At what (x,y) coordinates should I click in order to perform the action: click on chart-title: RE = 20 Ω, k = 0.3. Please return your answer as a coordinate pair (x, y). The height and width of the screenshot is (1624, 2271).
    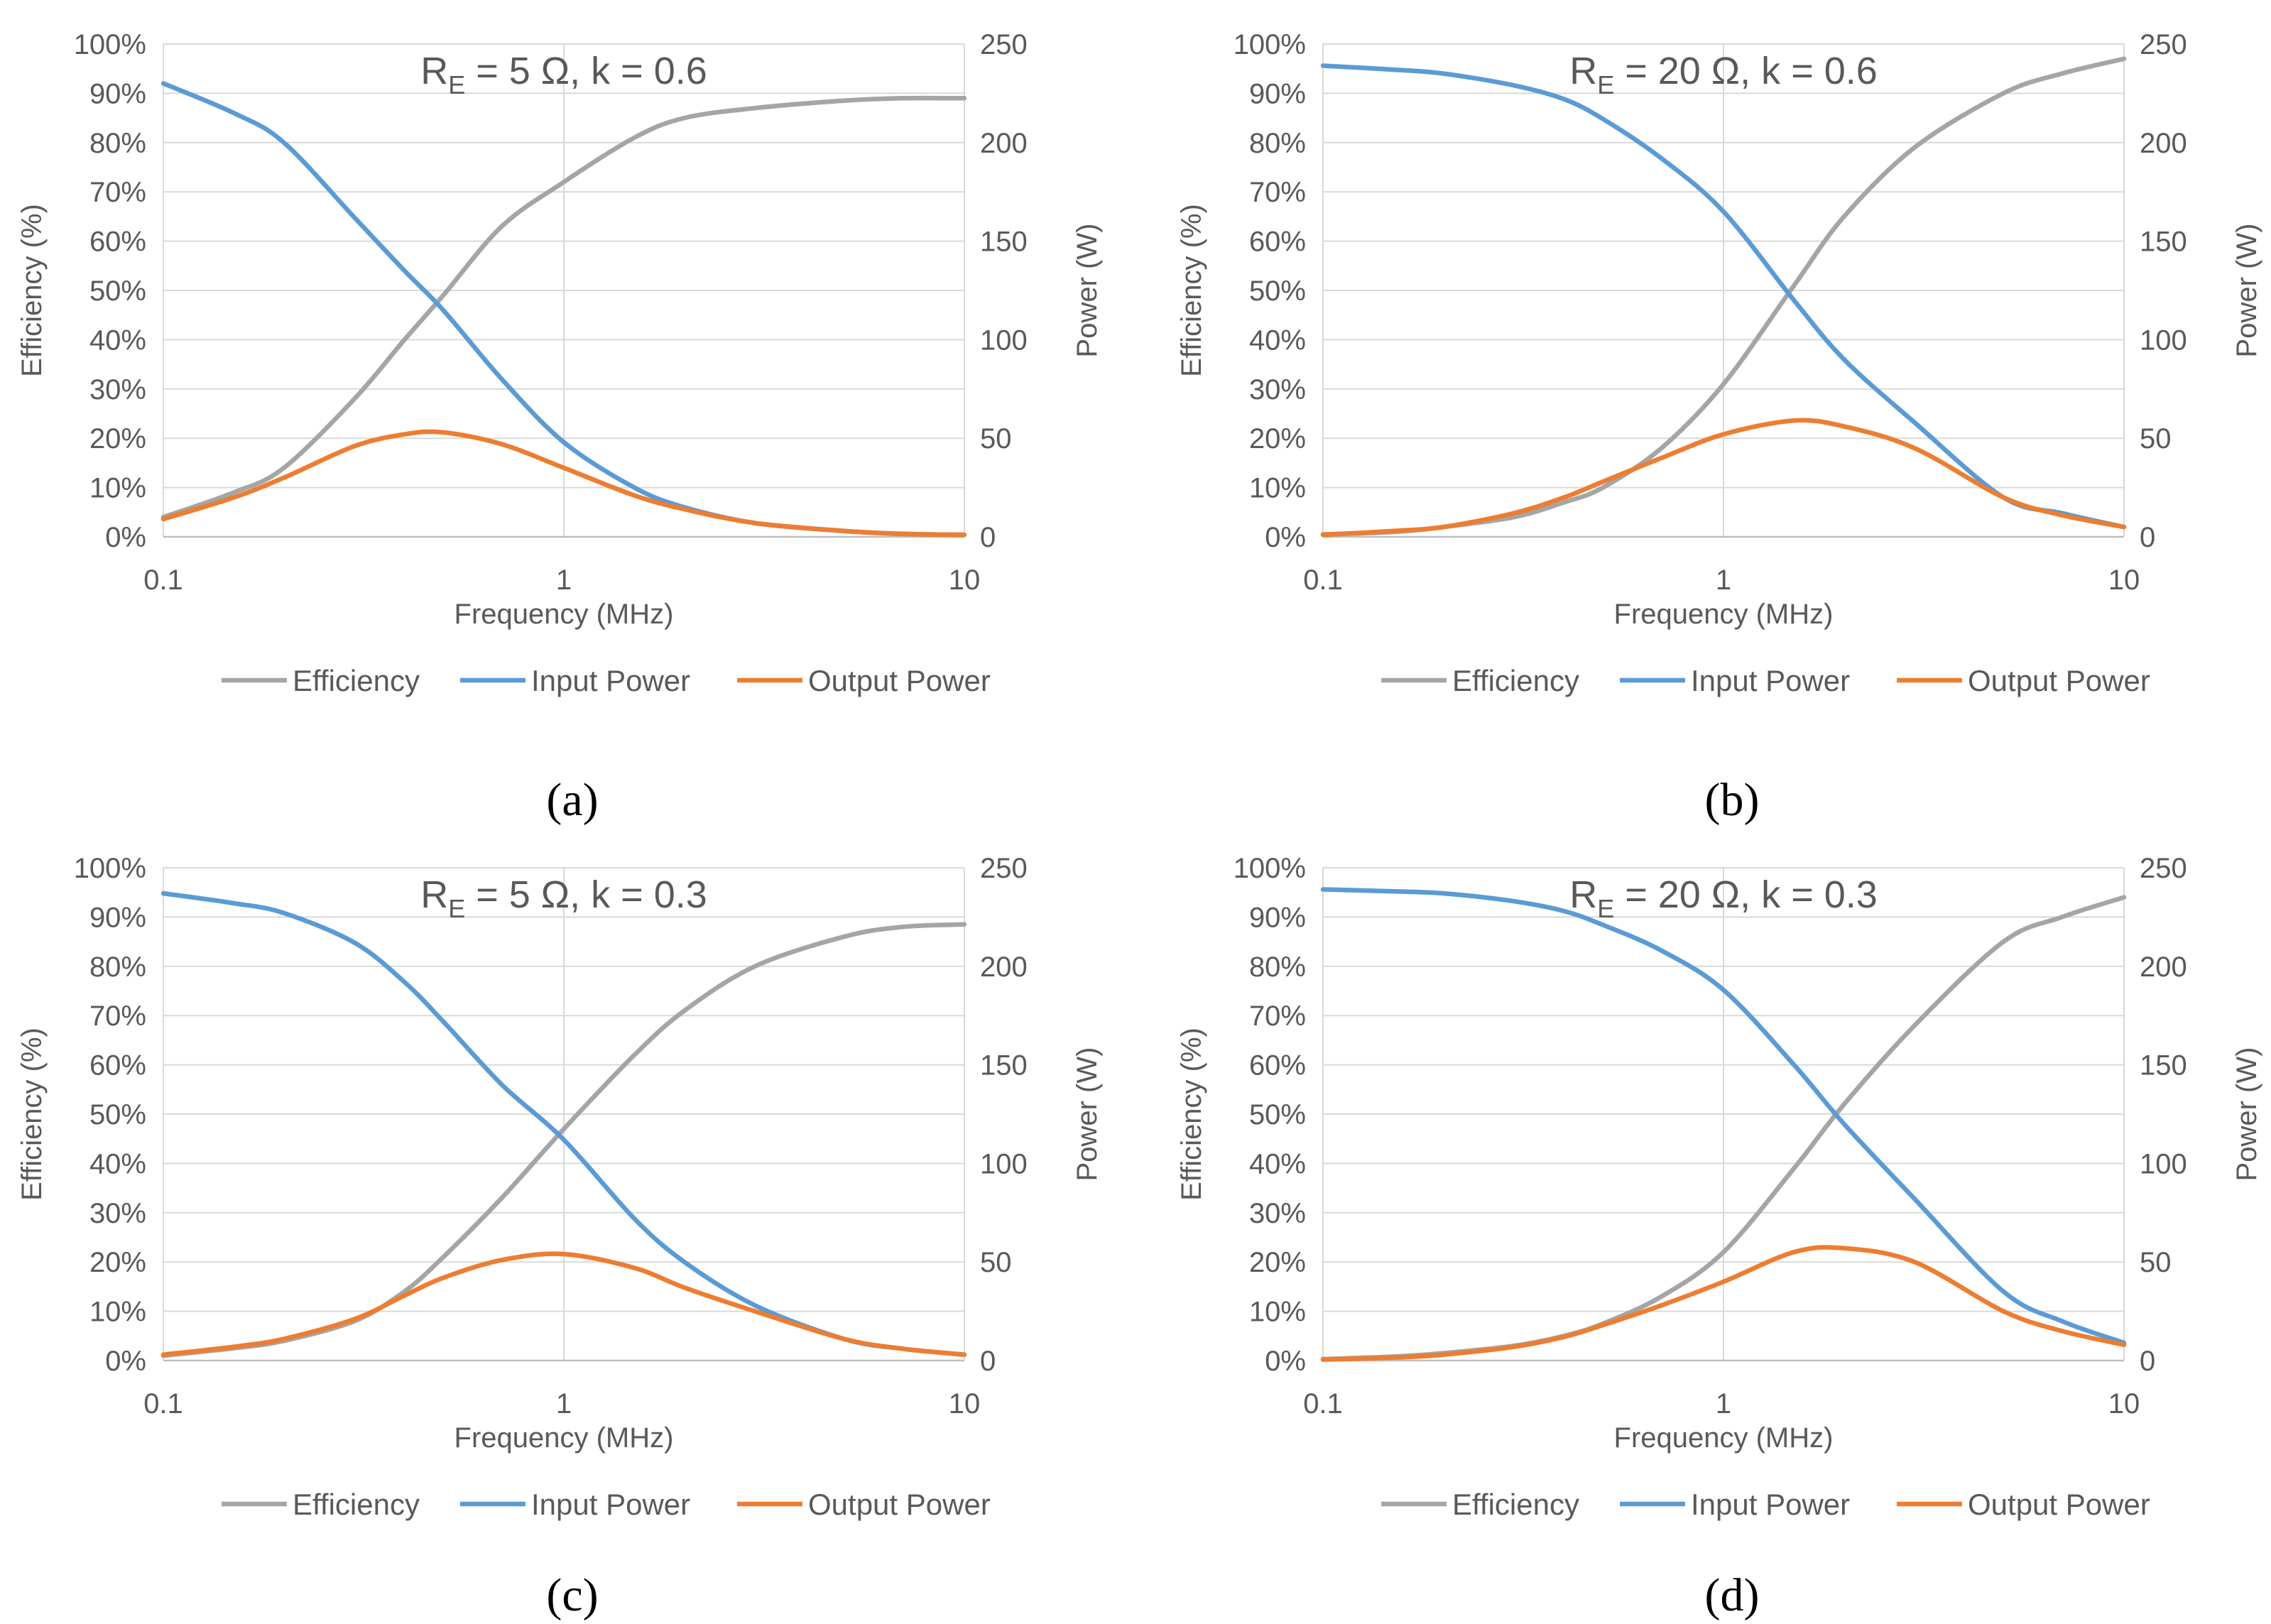
    Looking at the image, I should click on (1723, 898).